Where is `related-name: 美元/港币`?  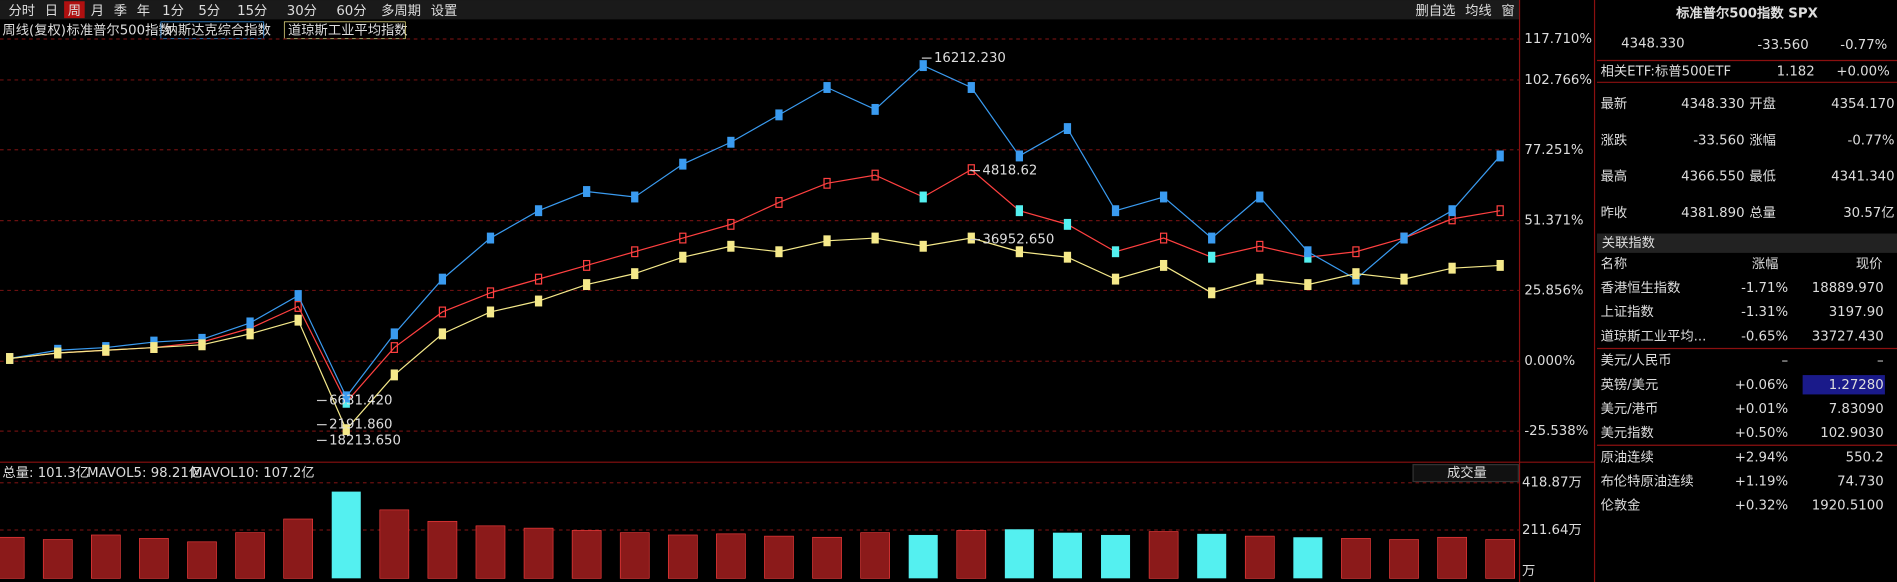 related-name: 美元/港币 is located at coordinates (1630, 409).